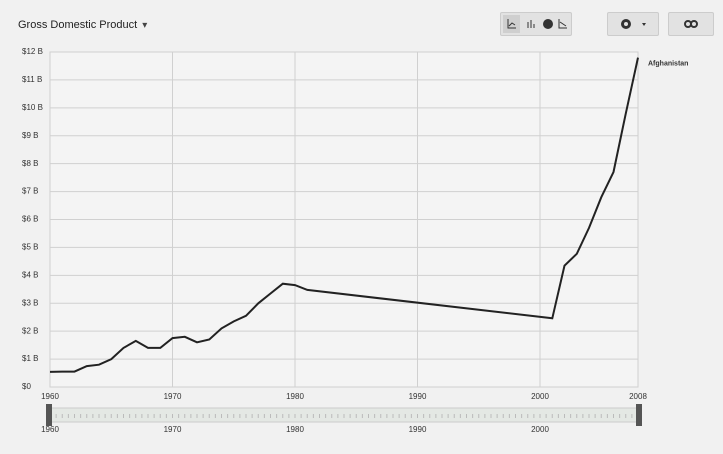  I want to click on chart-type-buttons, so click(536, 24).